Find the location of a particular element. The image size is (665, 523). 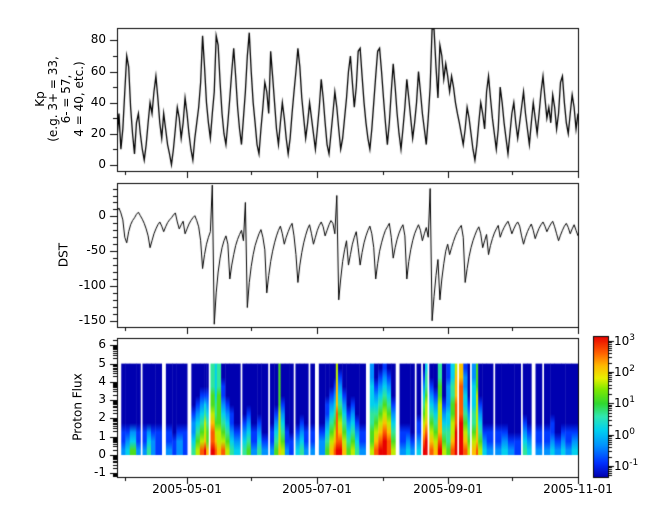

proton_flux-y-tick-label: 5 is located at coordinates (102, 363).